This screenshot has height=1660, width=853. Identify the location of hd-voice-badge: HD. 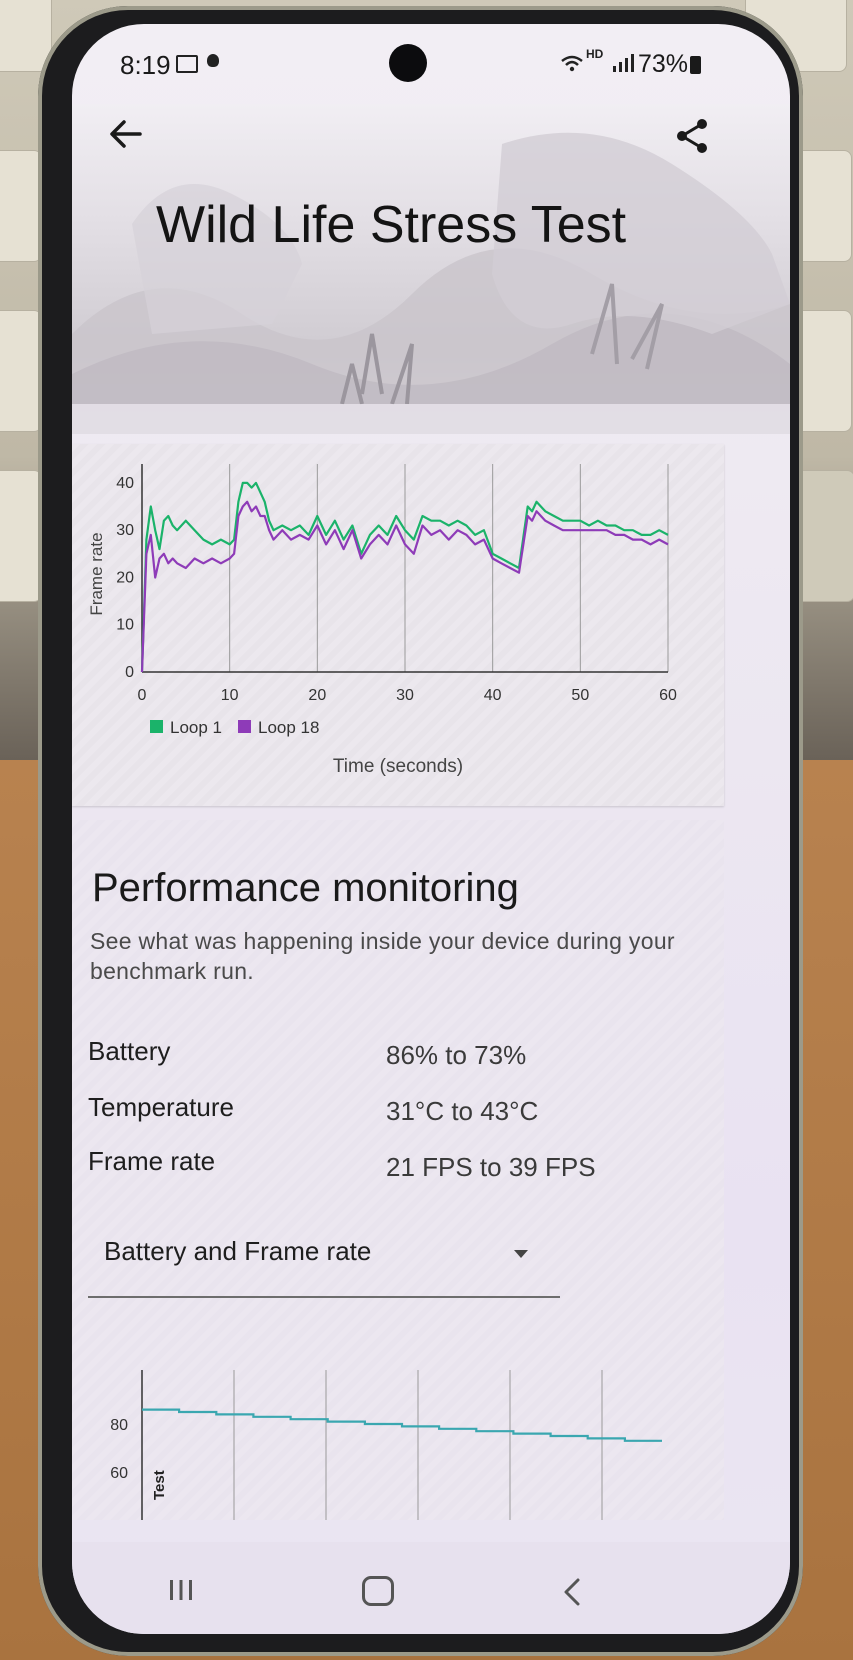
(595, 54).